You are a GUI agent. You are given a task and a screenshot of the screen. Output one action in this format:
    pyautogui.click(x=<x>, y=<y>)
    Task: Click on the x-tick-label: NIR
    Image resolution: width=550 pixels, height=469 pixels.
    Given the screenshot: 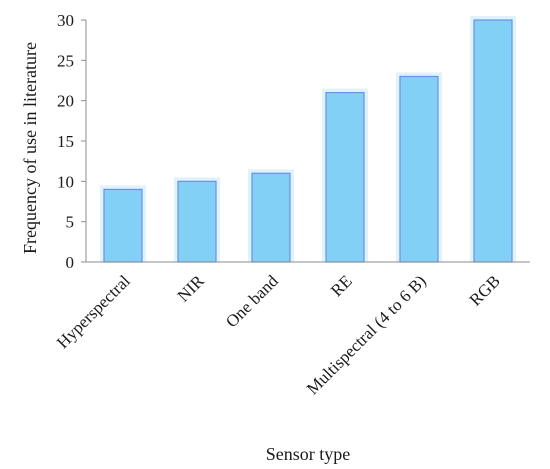 What is the action you would take?
    pyautogui.click(x=191, y=288)
    